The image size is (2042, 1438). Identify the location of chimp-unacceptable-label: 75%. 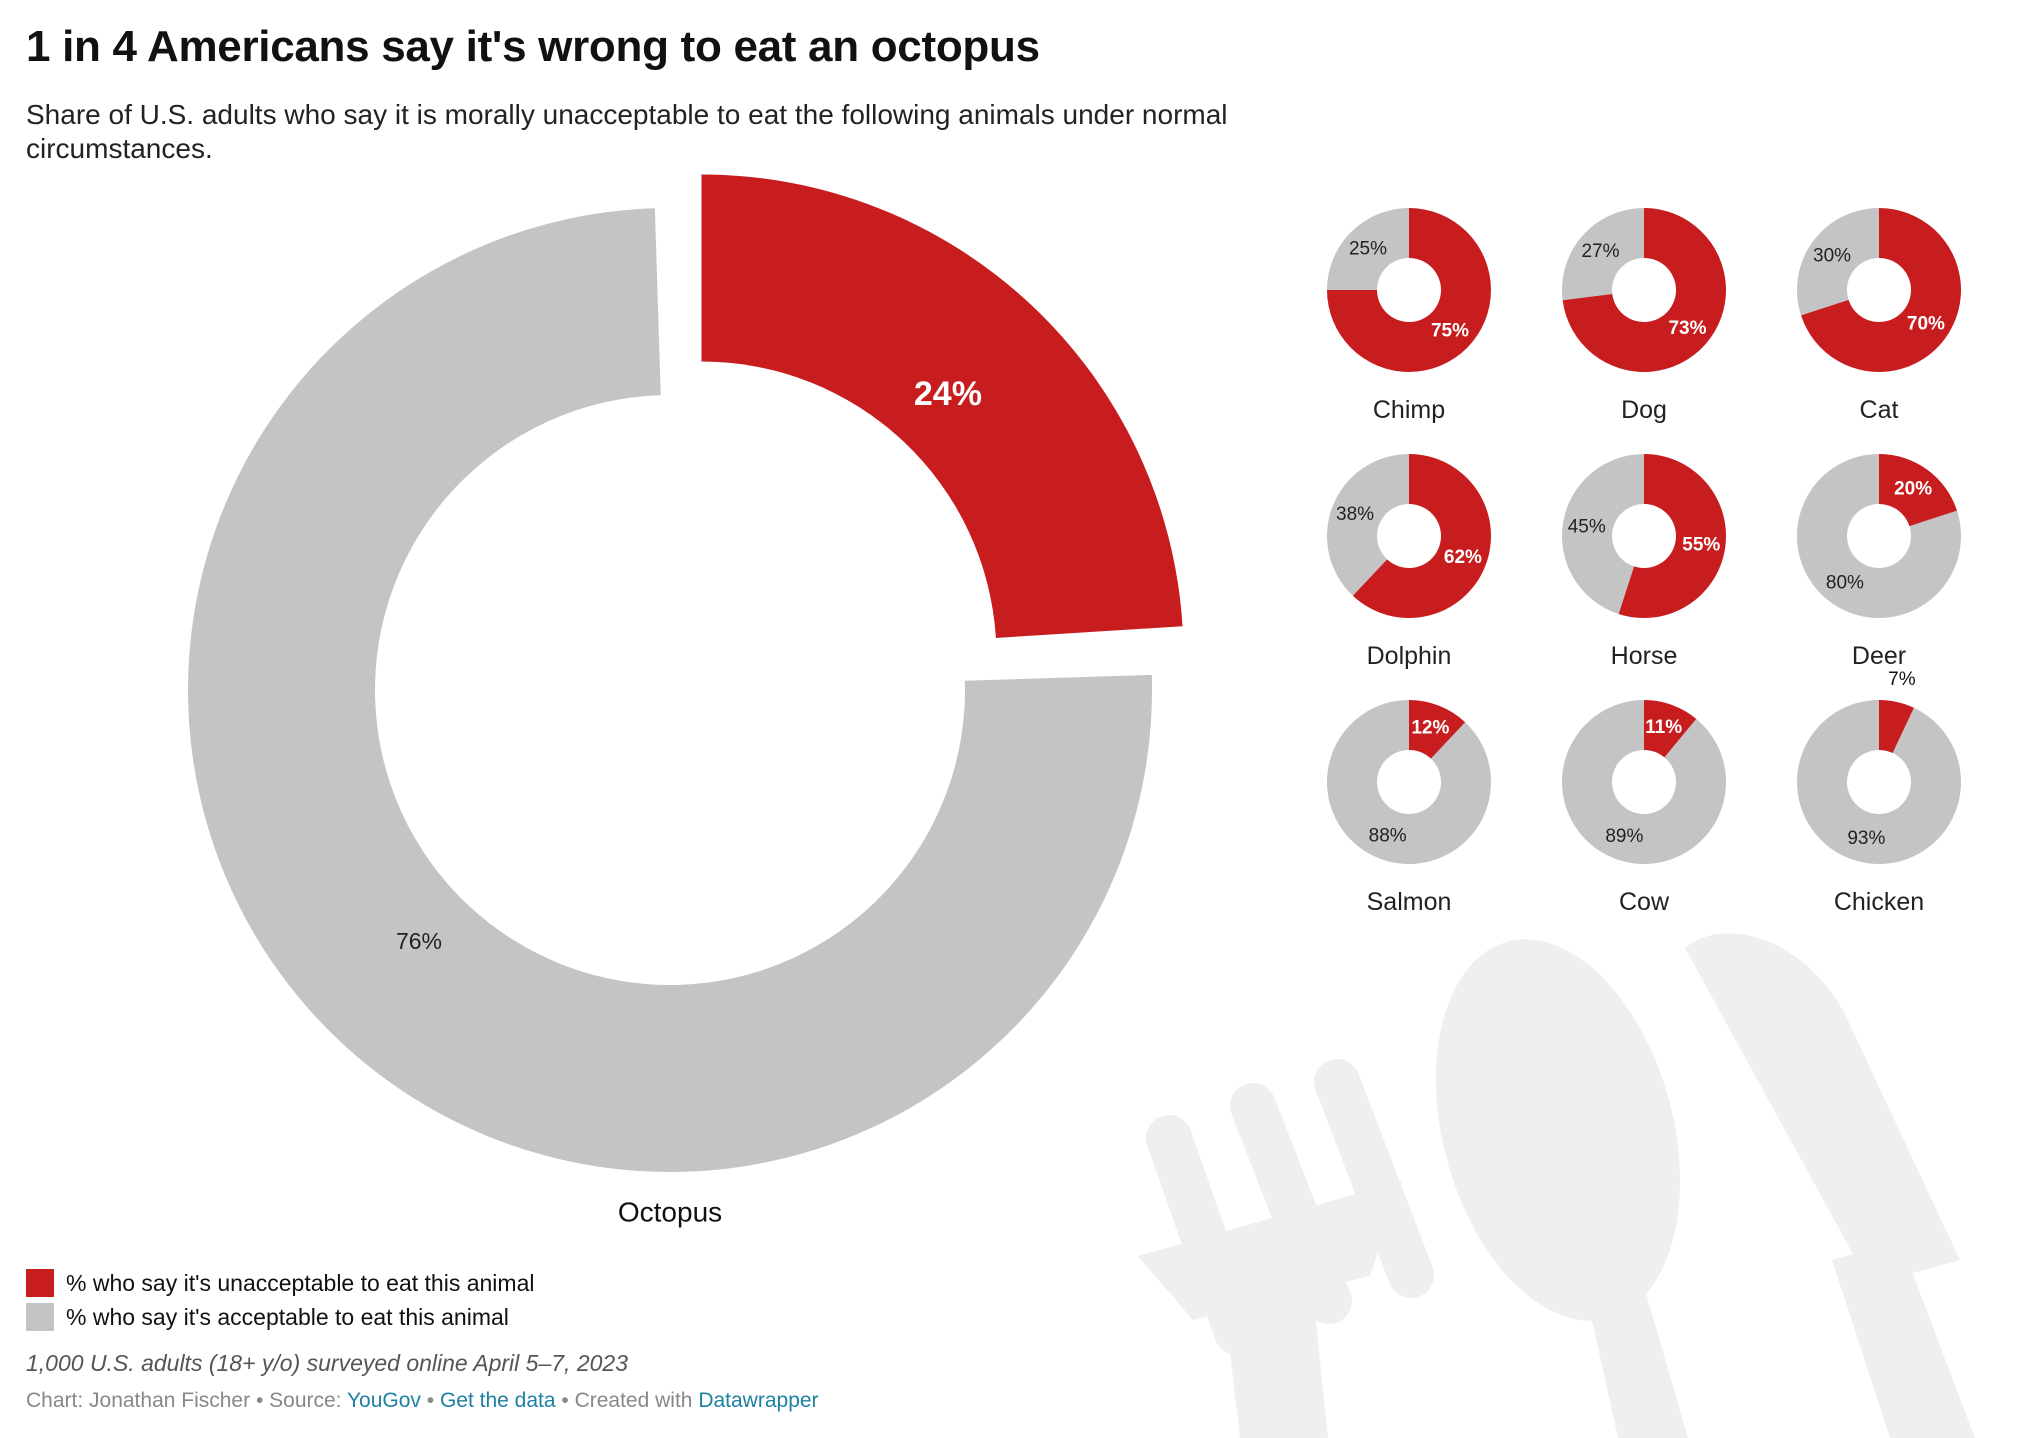
(1450, 331).